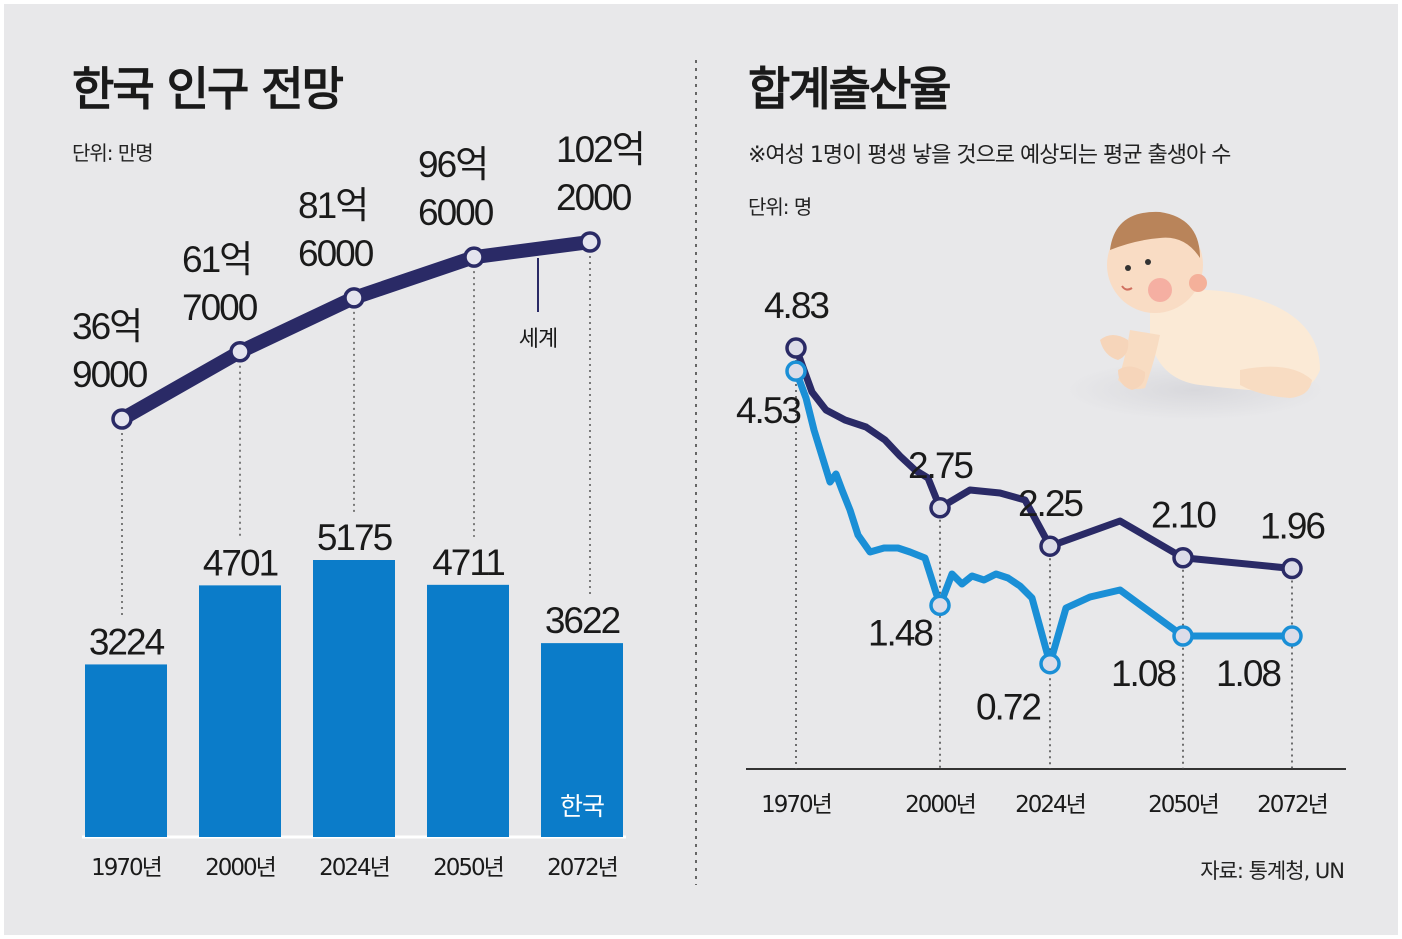 The image size is (1402, 939). What do you see at coordinates (354, 868) in the screenshot?
I see `population-year-tick: 2024년` at bounding box center [354, 868].